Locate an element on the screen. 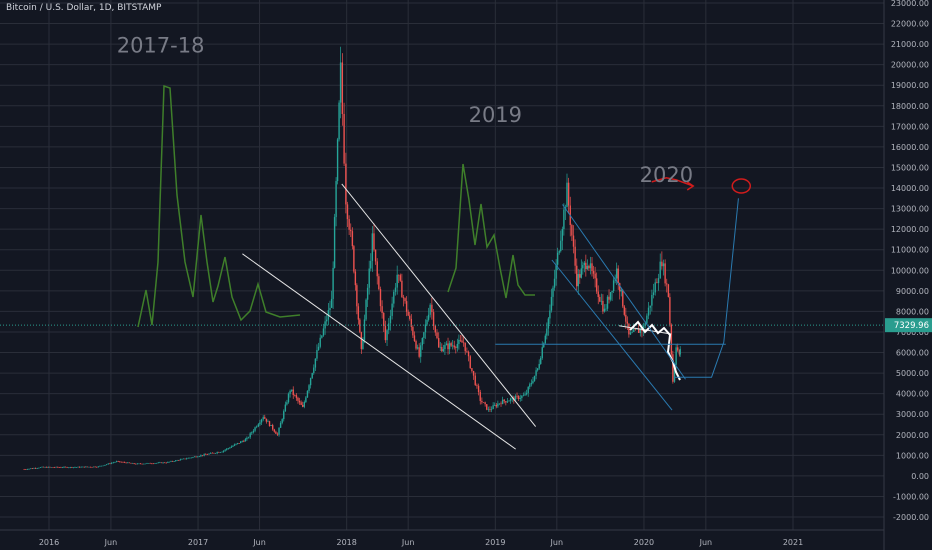 The width and height of the screenshot is (932, 550). y-tick-label: 3000.00 is located at coordinates (912, 414).